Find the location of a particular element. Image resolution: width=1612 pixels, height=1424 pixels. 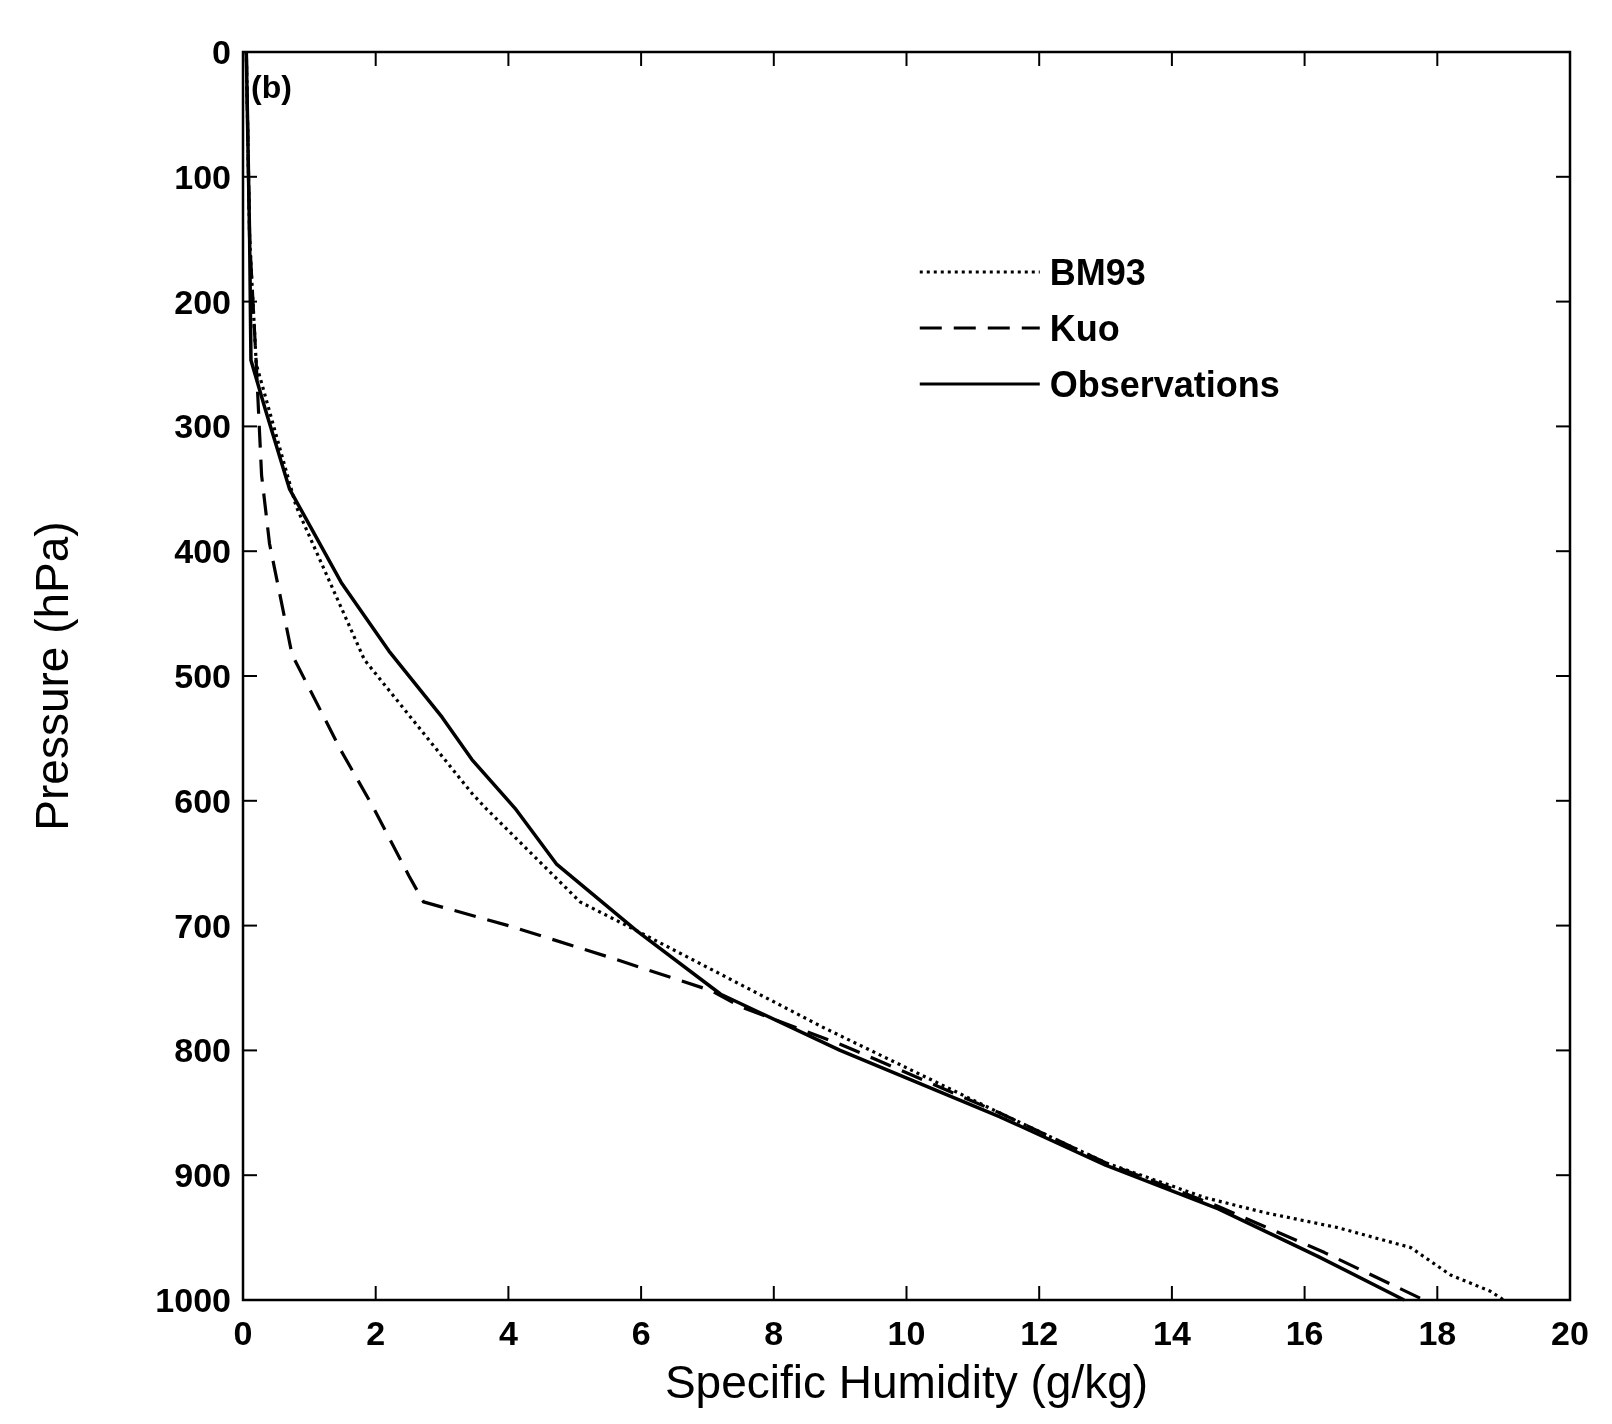

legend-label: Observations is located at coordinates (1164, 384).